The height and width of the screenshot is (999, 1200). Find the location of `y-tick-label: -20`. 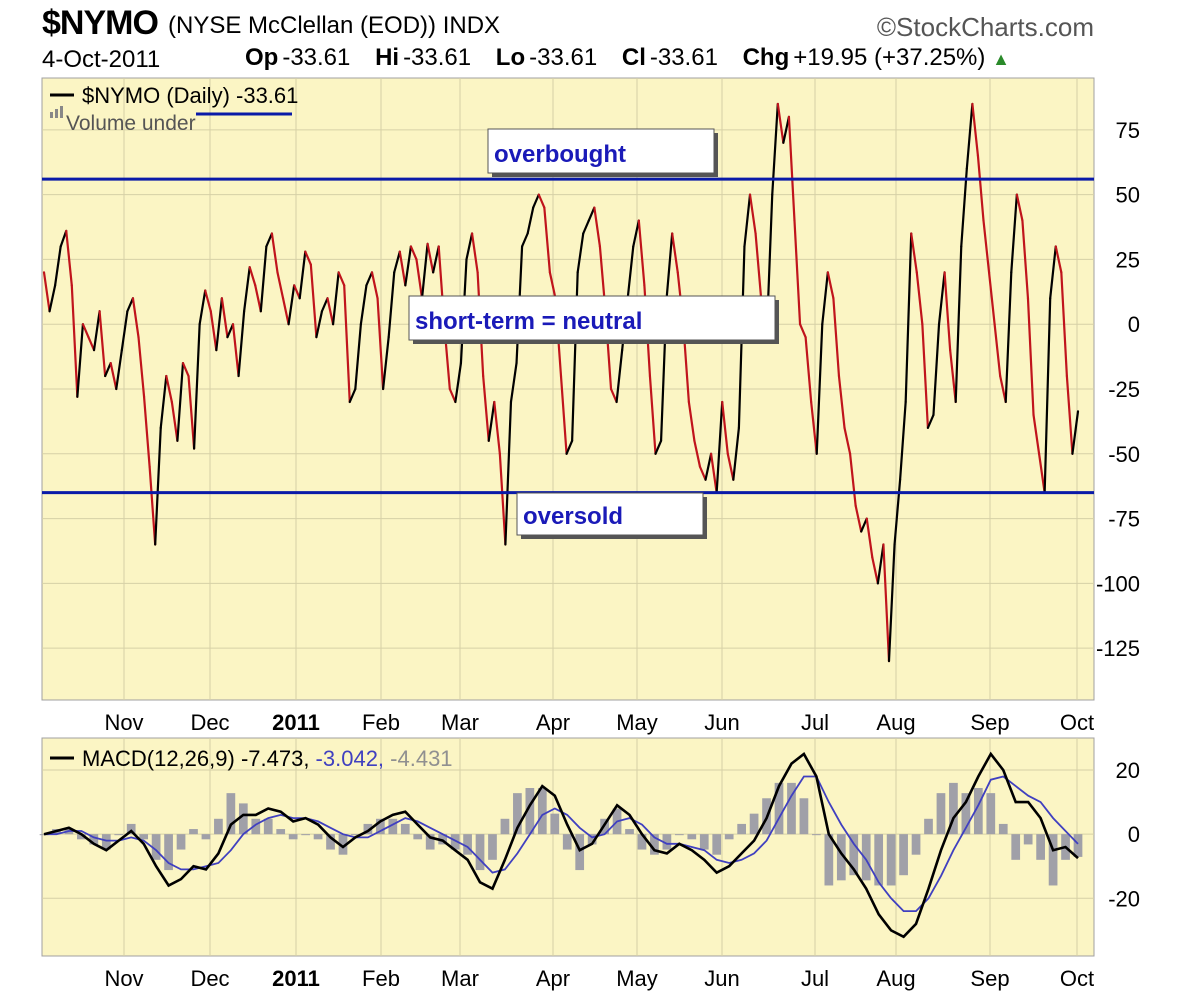

y-tick-label: -20 is located at coordinates (1124, 898).